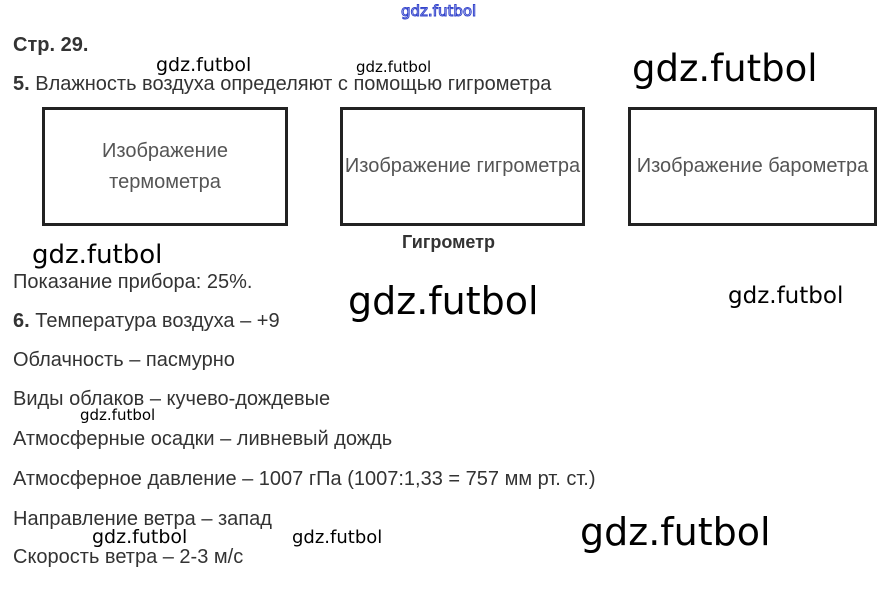 The image size is (883, 591). I want to click on barometer-image-placeholder: Изображение барометра, so click(752, 166).